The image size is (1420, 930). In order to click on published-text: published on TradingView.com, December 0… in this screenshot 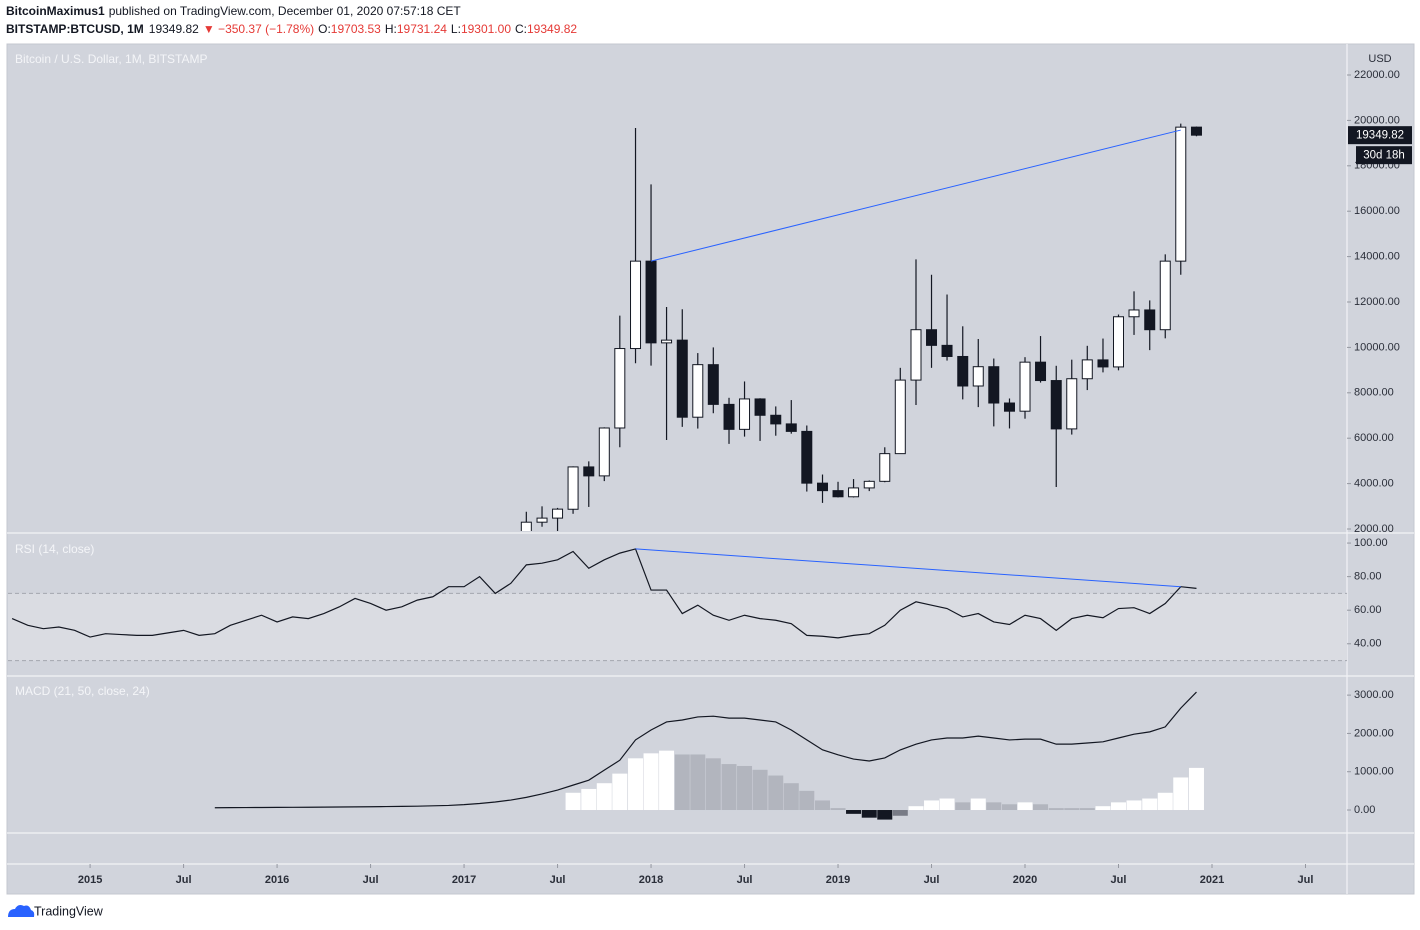, I will do `click(285, 11)`.